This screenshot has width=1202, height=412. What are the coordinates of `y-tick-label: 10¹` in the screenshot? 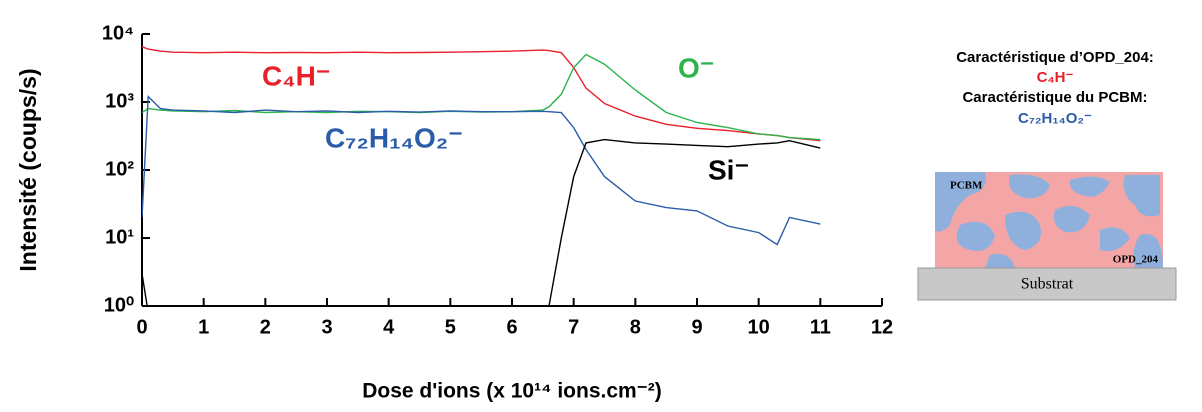 It's located at (119, 237).